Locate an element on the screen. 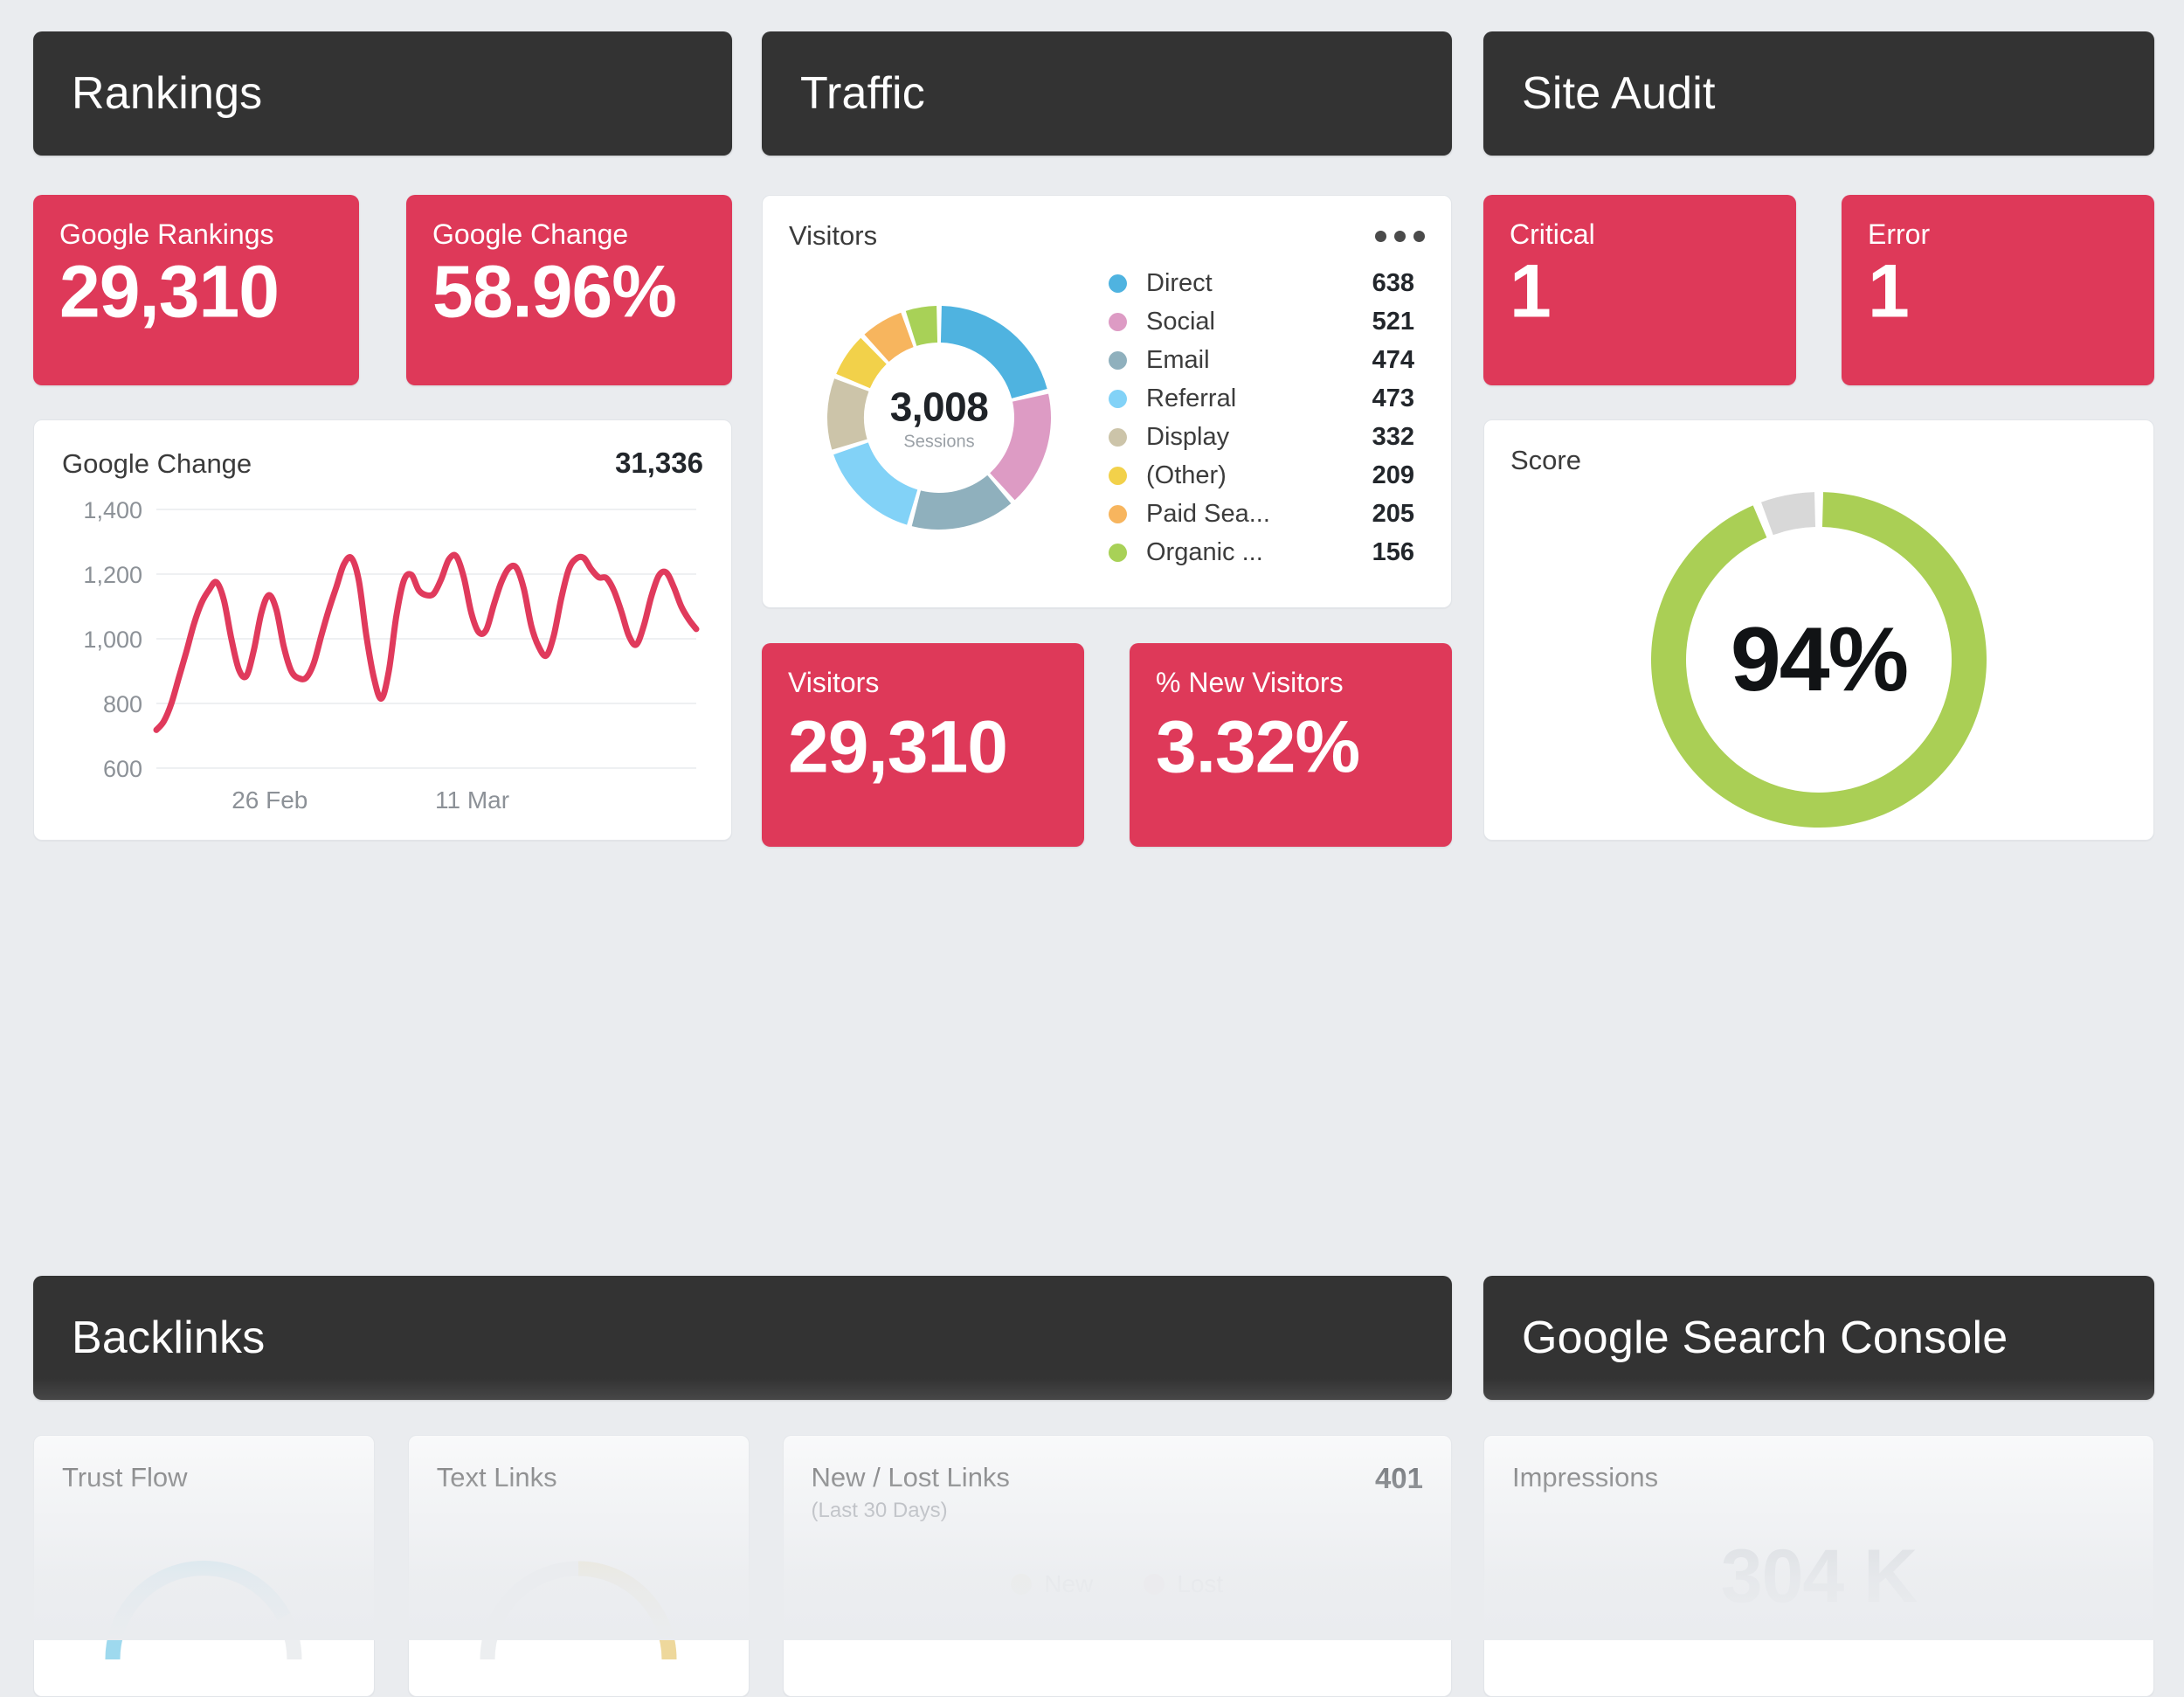 The image size is (2184, 1697). ellipsis-dot is located at coordinates (1400, 237).